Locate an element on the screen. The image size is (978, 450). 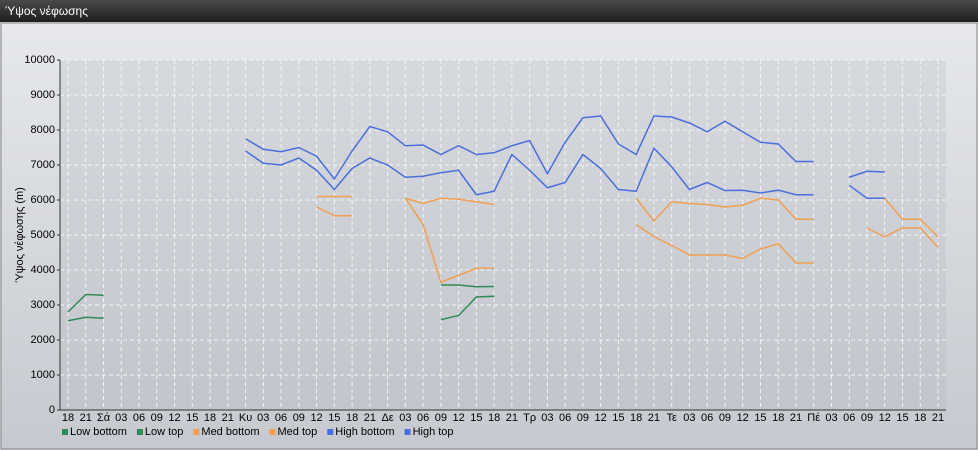
y-tick-label: 0 is located at coordinates (52, 410).